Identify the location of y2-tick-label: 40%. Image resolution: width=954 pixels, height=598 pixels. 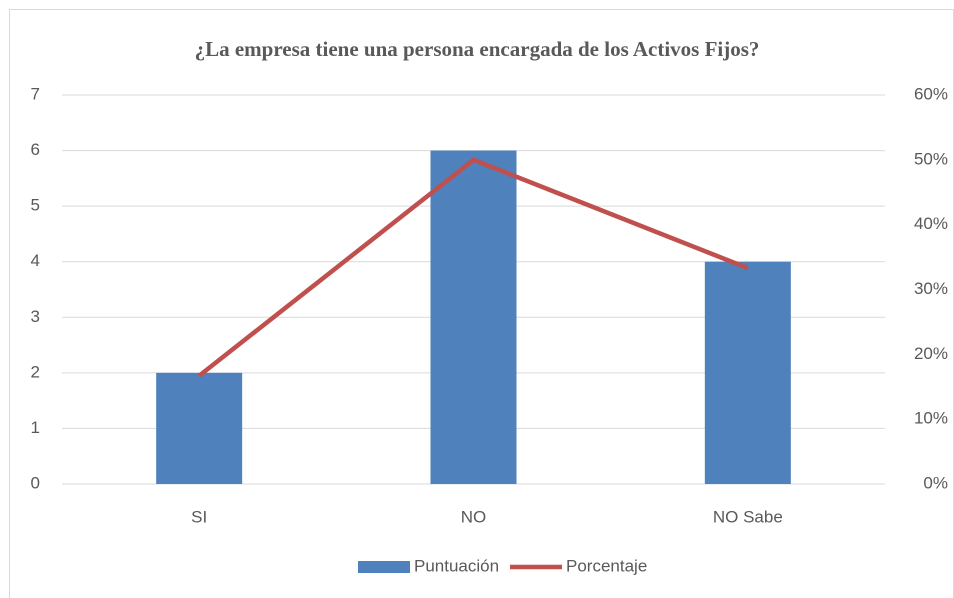
(931, 223).